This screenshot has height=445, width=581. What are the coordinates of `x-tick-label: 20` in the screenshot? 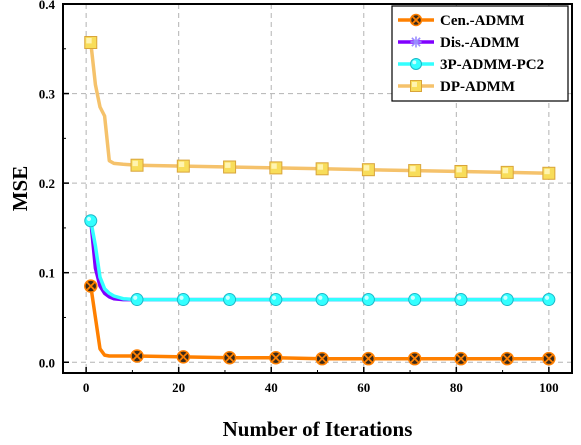 It's located at (178, 387).